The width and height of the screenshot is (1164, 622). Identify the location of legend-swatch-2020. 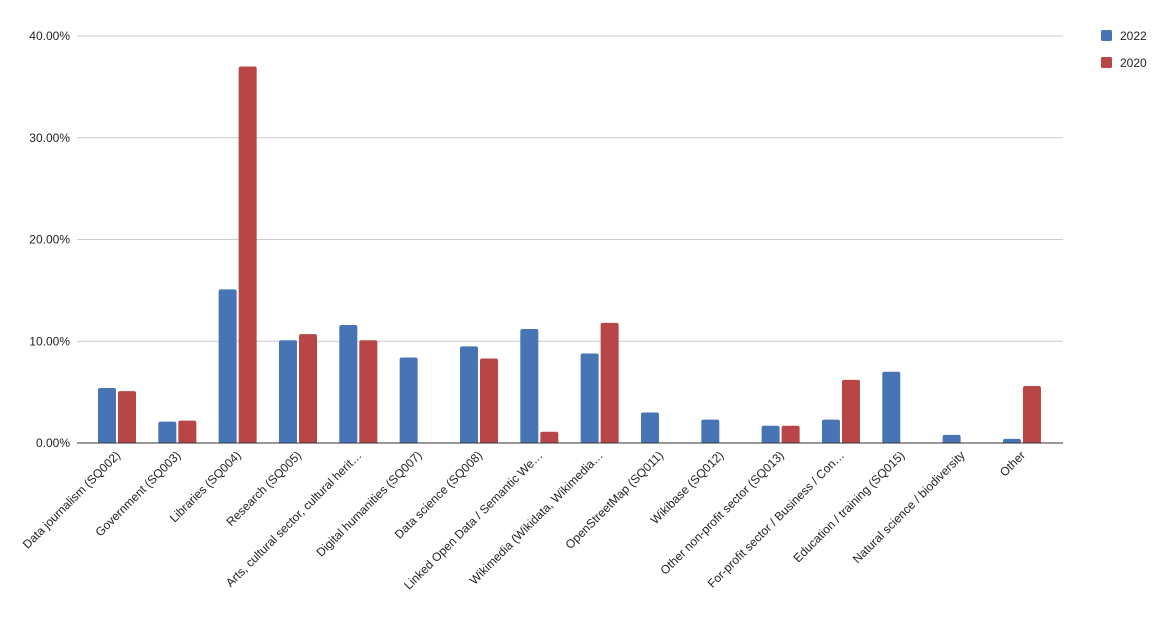
(1106, 62).